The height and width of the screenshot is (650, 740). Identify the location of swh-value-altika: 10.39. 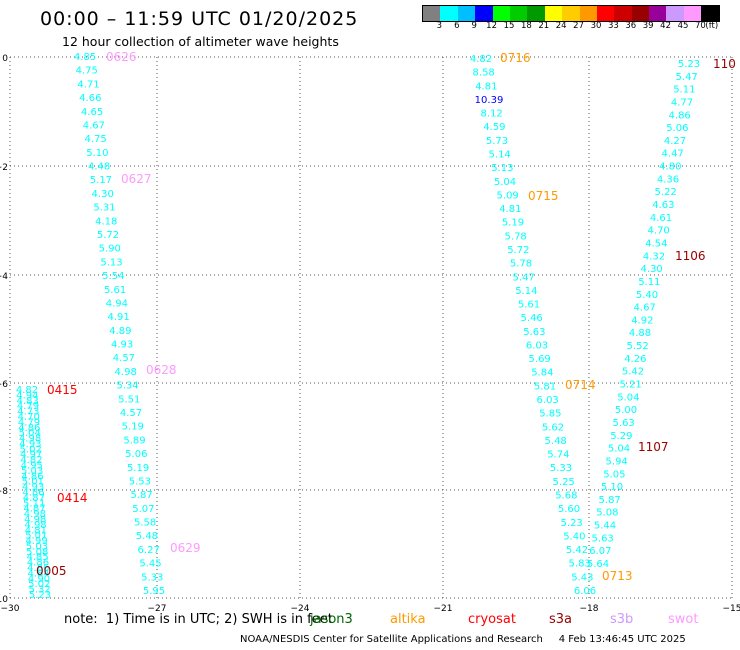
(489, 100).